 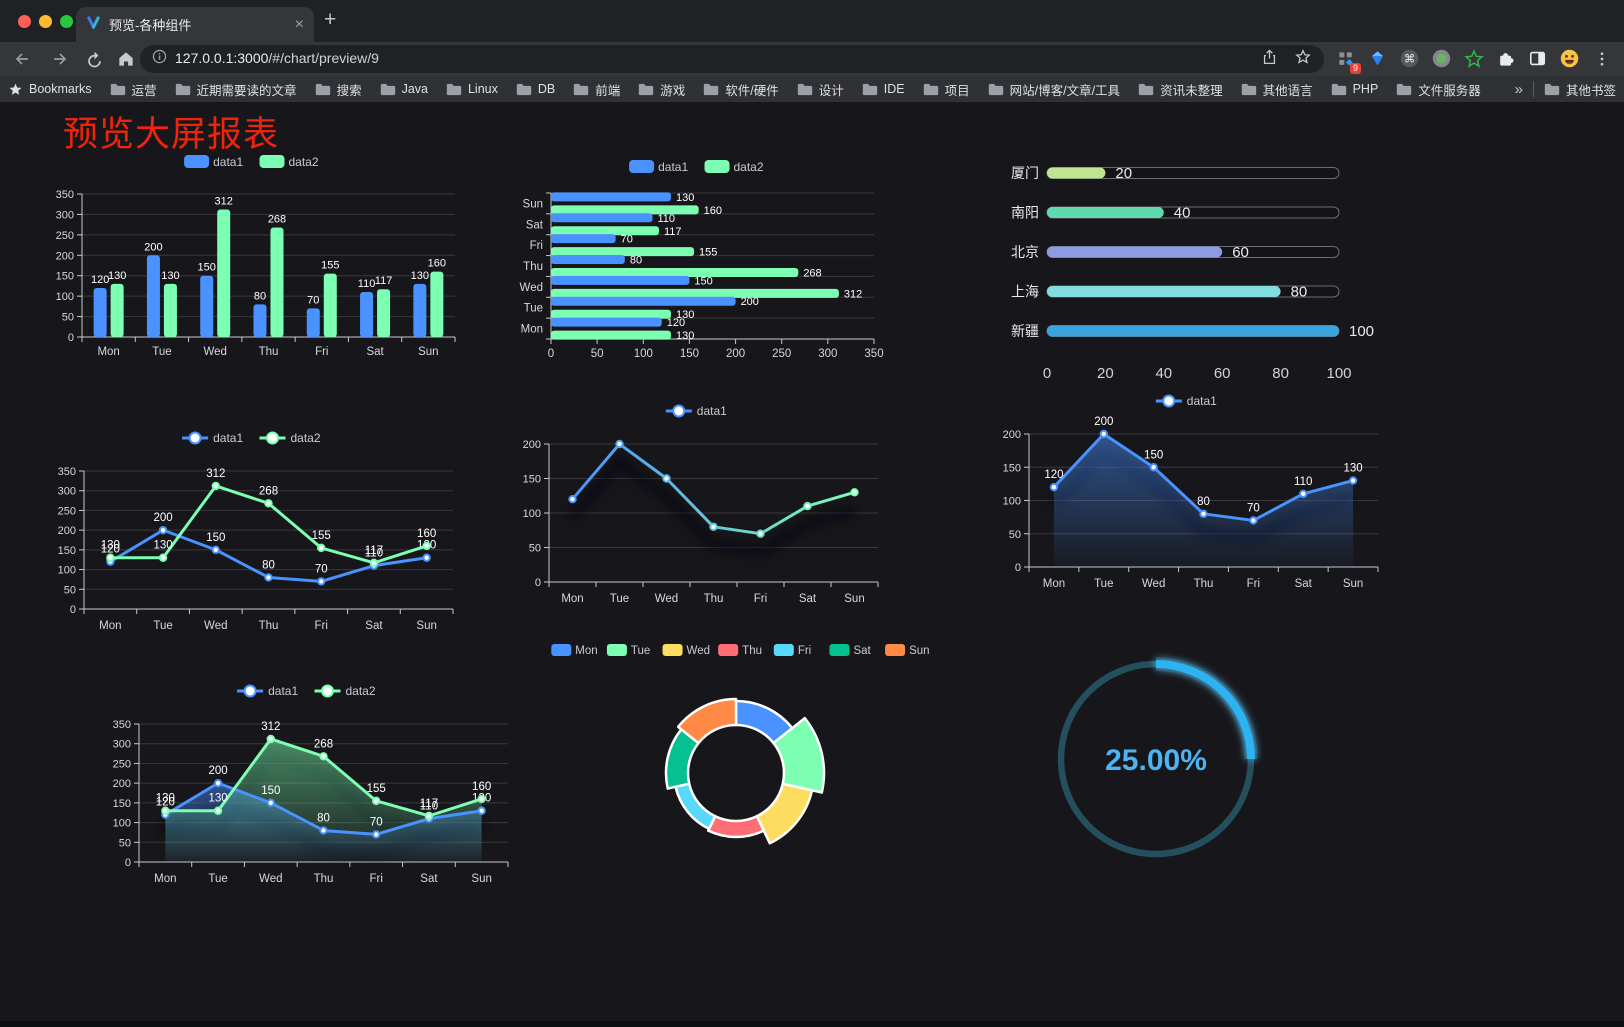 What do you see at coordinates (426, 626) in the screenshot?
I see `svg-text: Sun` at bounding box center [426, 626].